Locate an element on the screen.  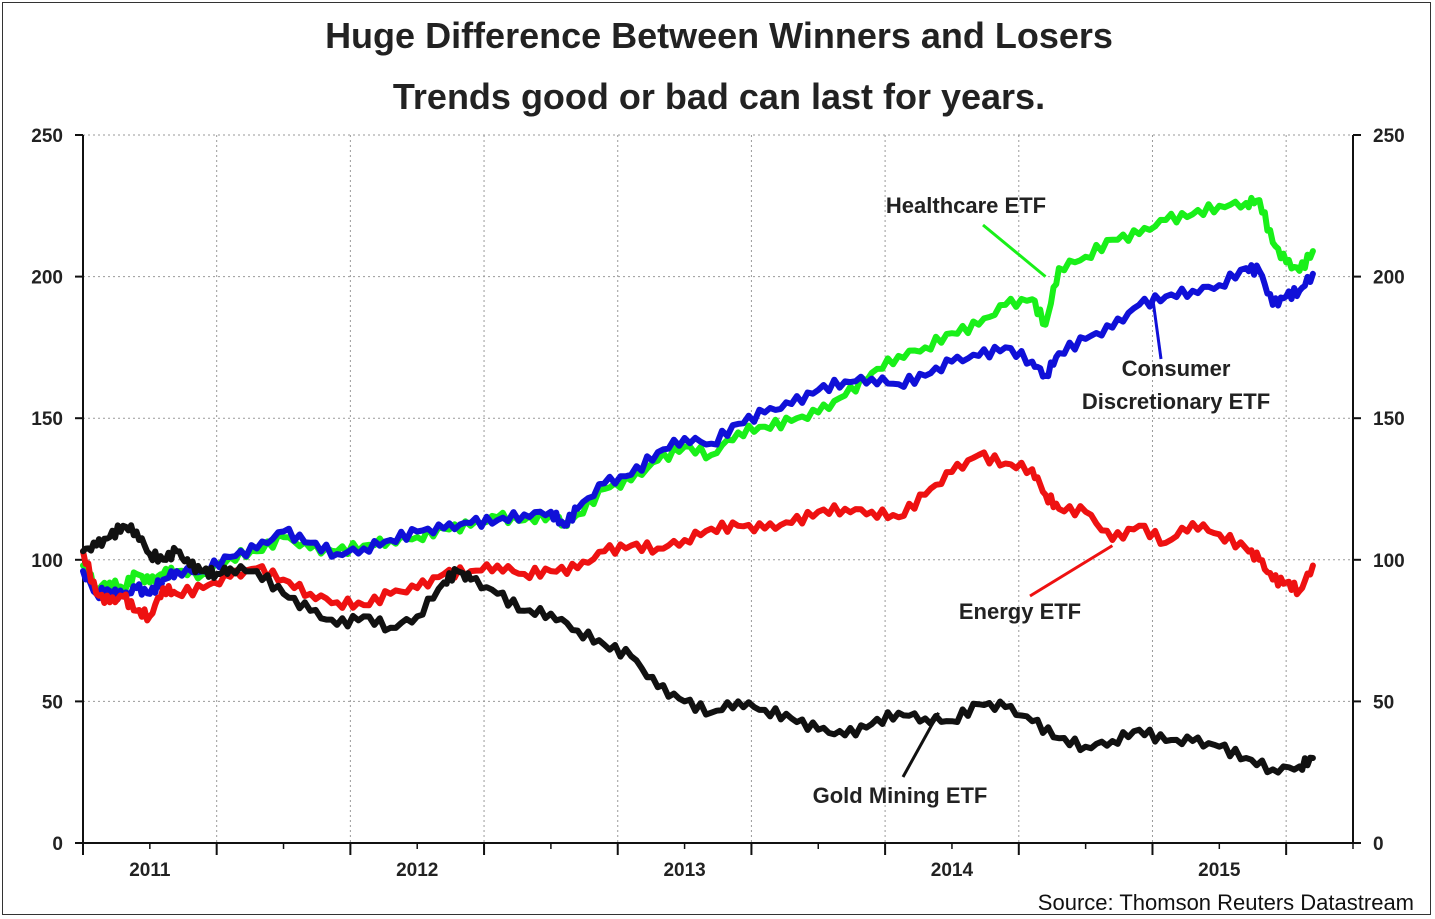
y-tick-label-right: 0 is located at coordinates (1378, 844).